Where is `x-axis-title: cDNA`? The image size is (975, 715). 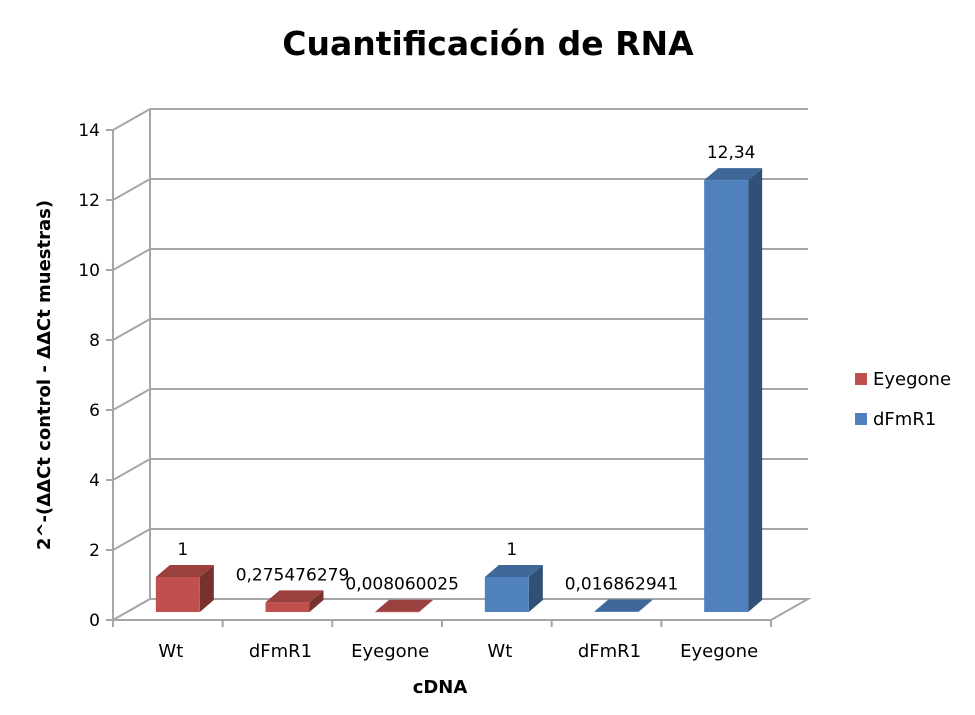 x-axis-title: cDNA is located at coordinates (440, 687).